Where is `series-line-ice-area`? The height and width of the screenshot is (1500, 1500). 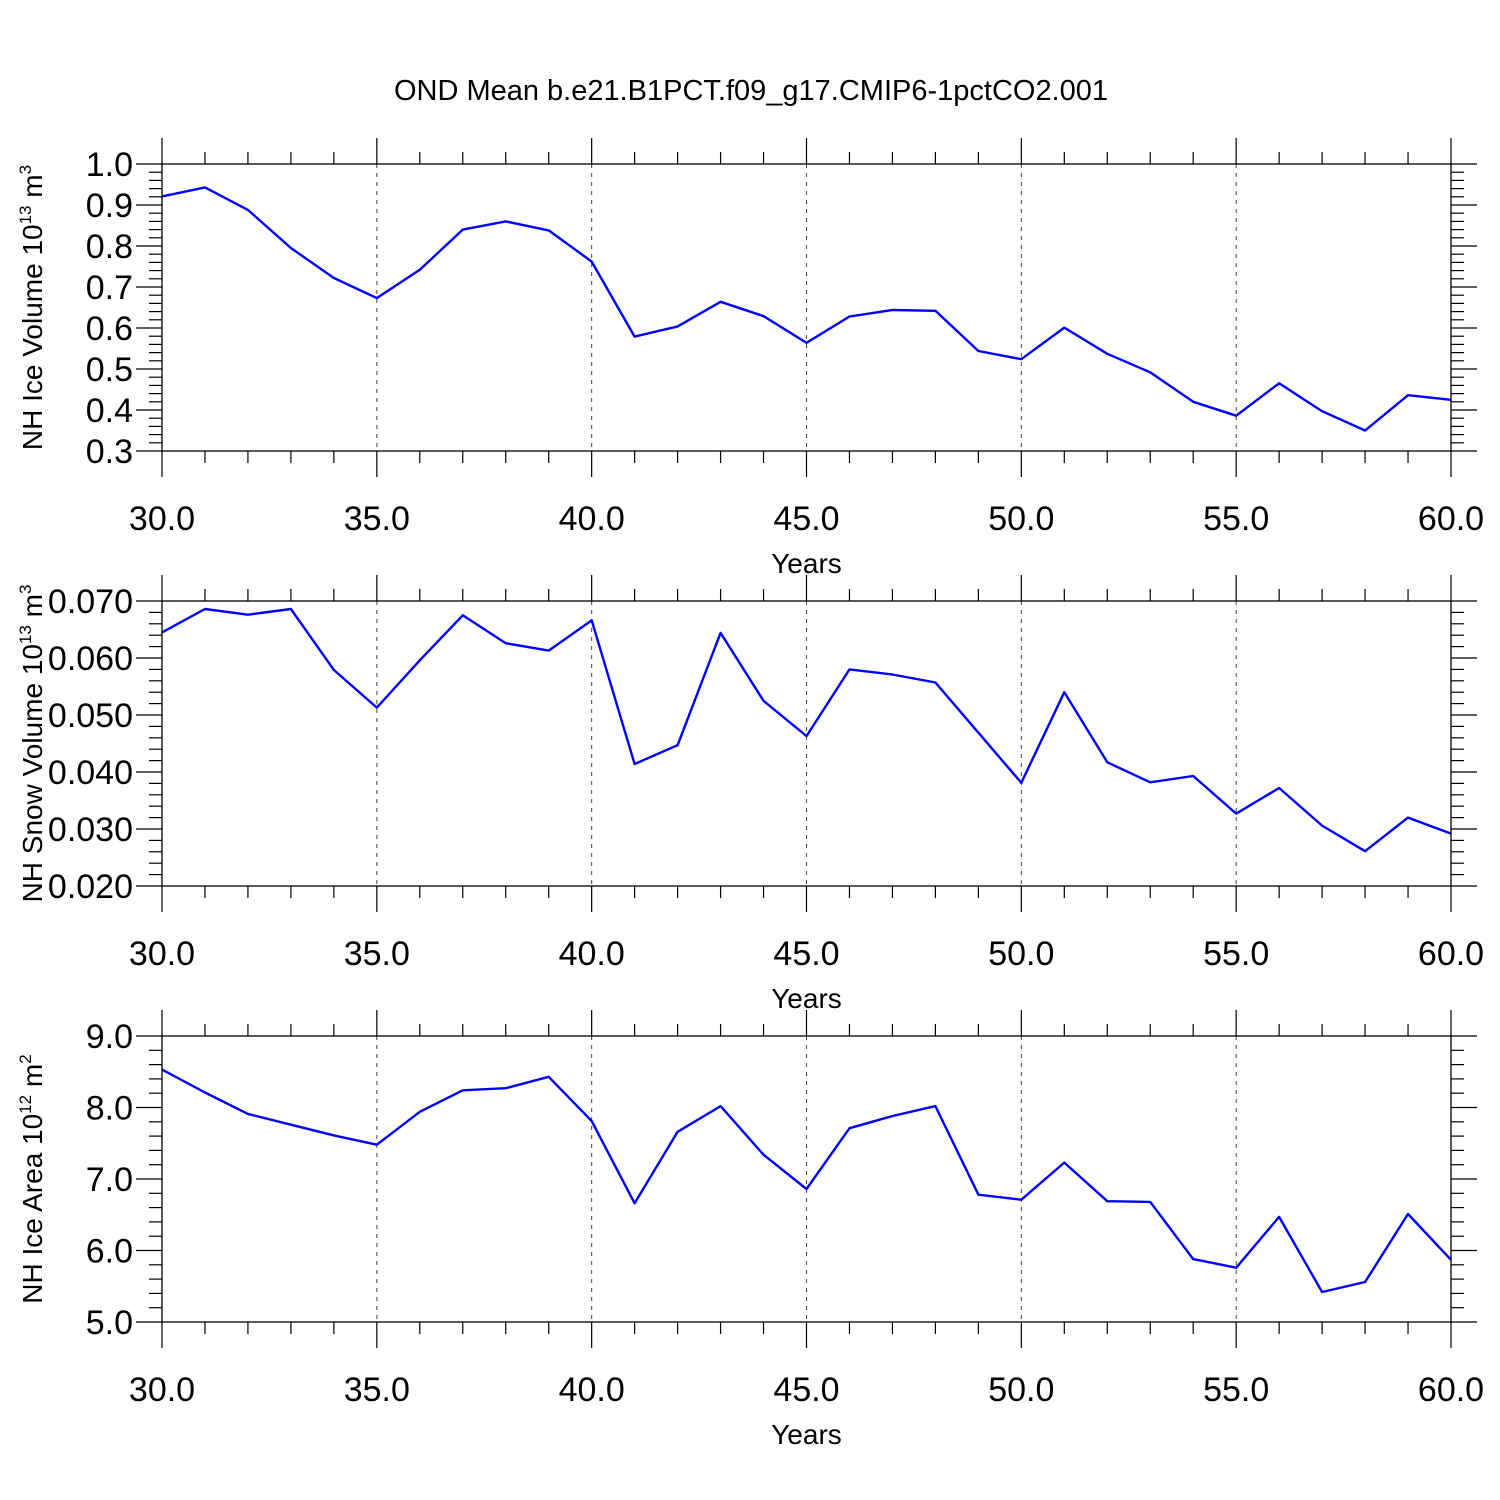
series-line-ice-area is located at coordinates (806, 1181).